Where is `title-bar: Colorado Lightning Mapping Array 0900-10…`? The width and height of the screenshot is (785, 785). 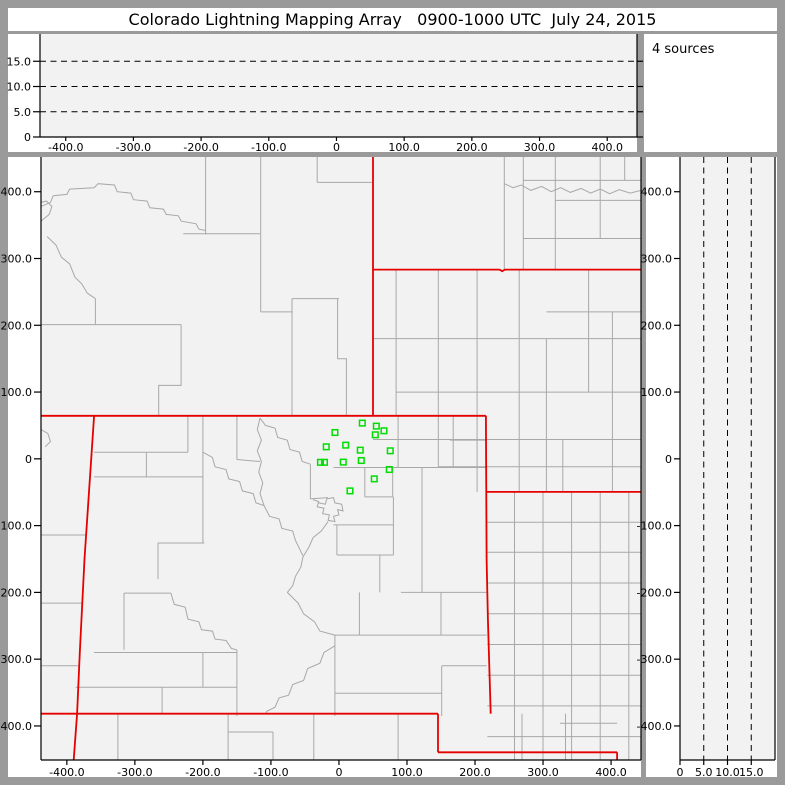 title-bar: Colorado Lightning Mapping Array 0900-10… is located at coordinates (392, 19).